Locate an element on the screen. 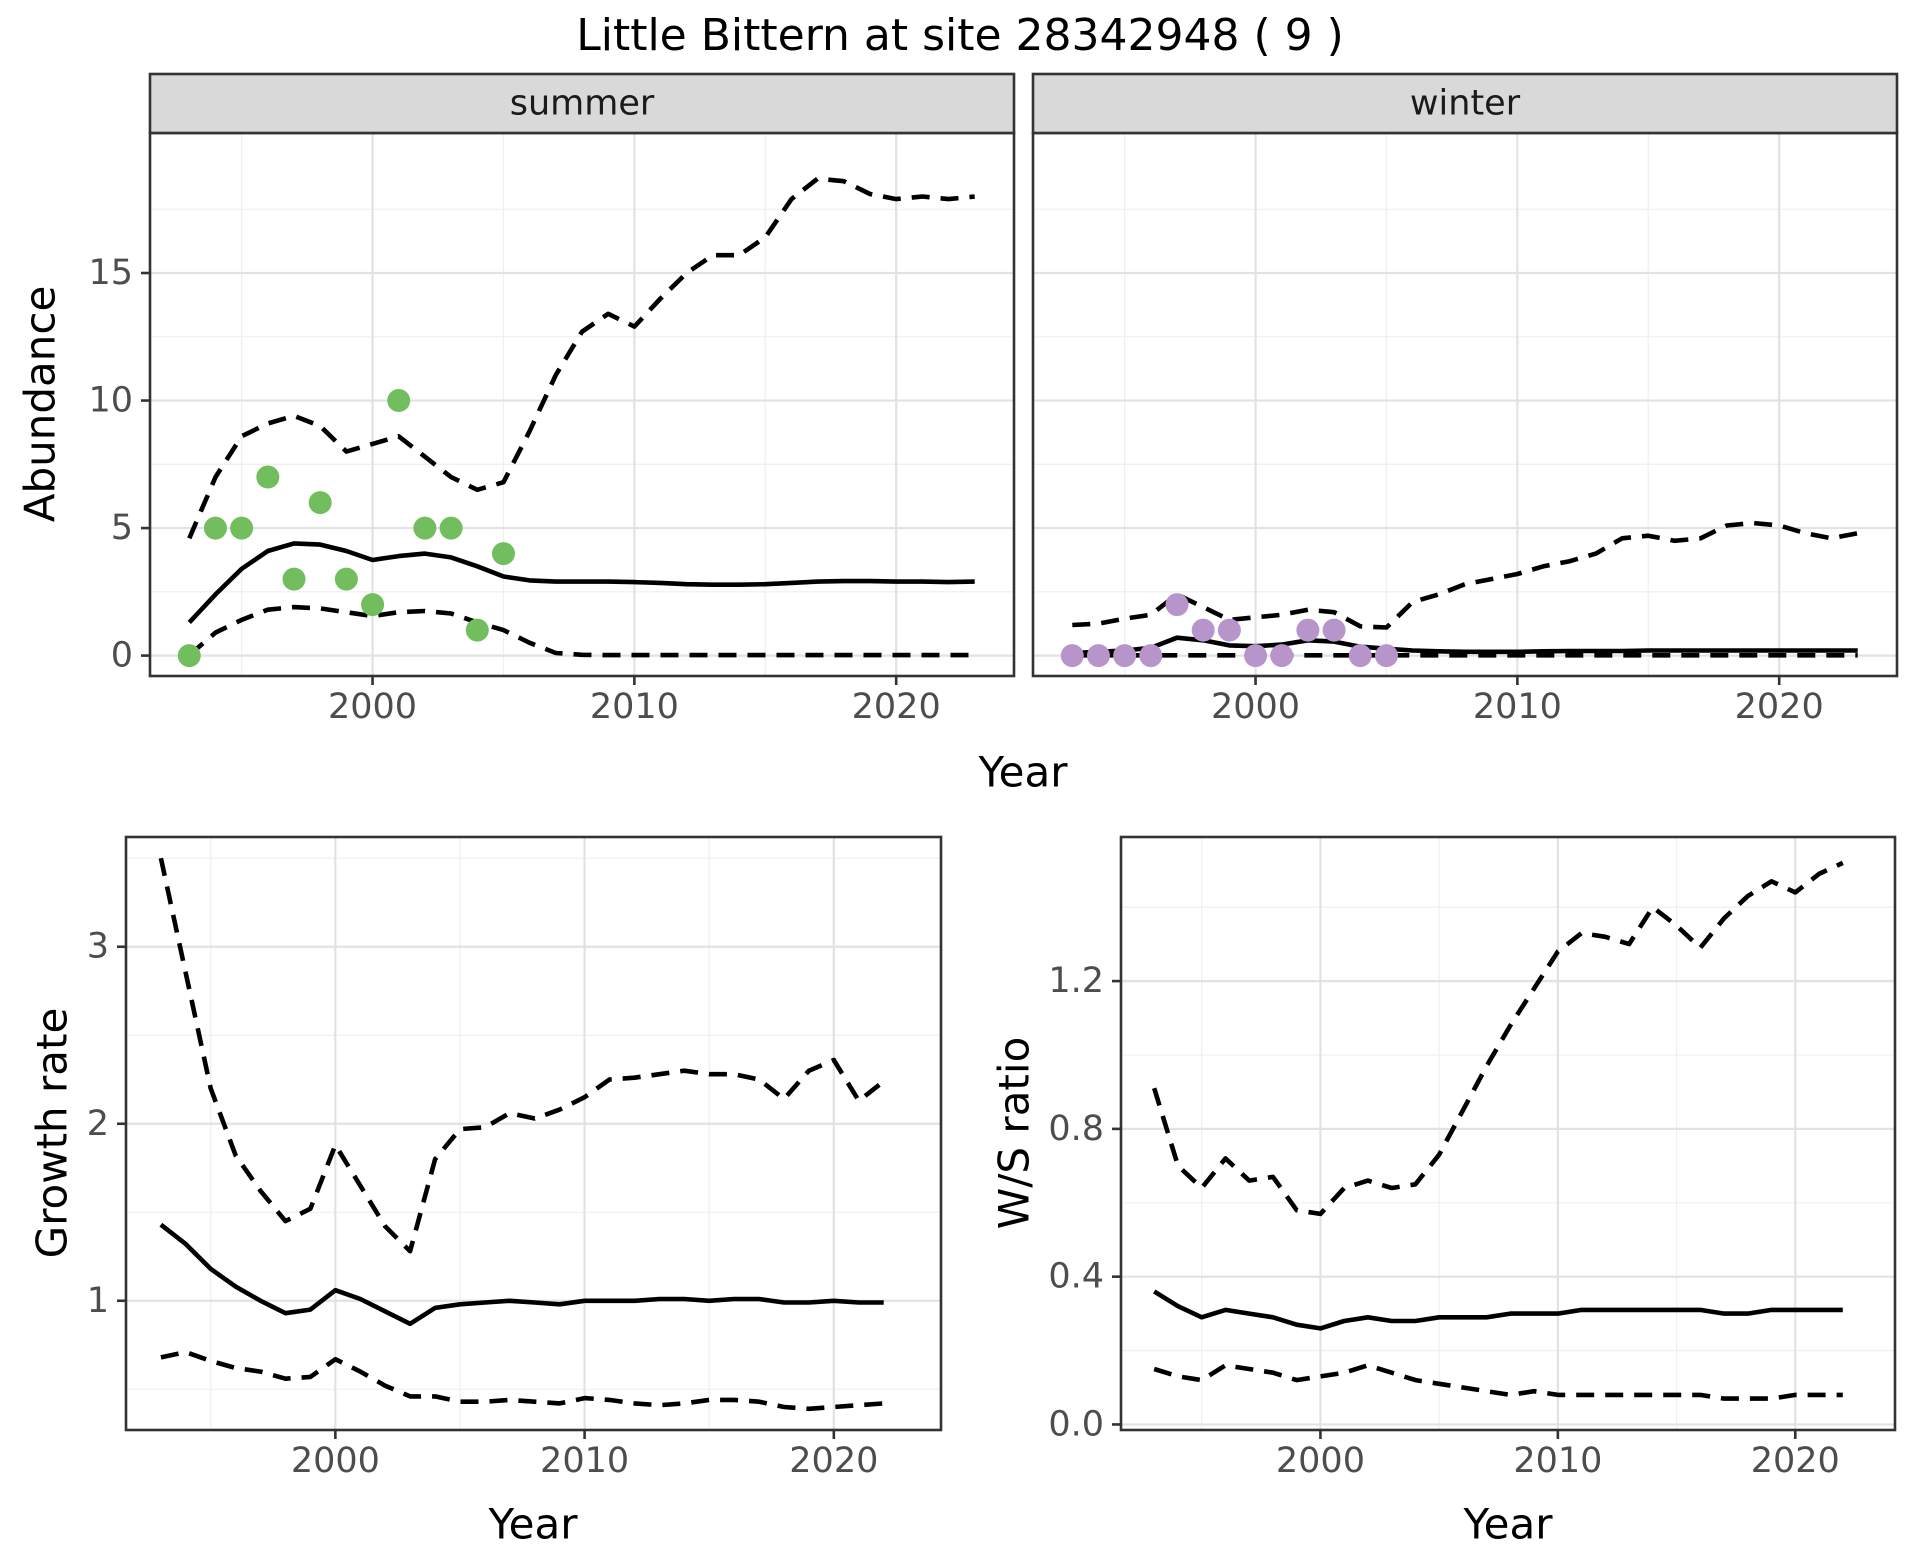  page-title: Little Bittern at site 28342948 ( 9 ) is located at coordinates (960, 35).